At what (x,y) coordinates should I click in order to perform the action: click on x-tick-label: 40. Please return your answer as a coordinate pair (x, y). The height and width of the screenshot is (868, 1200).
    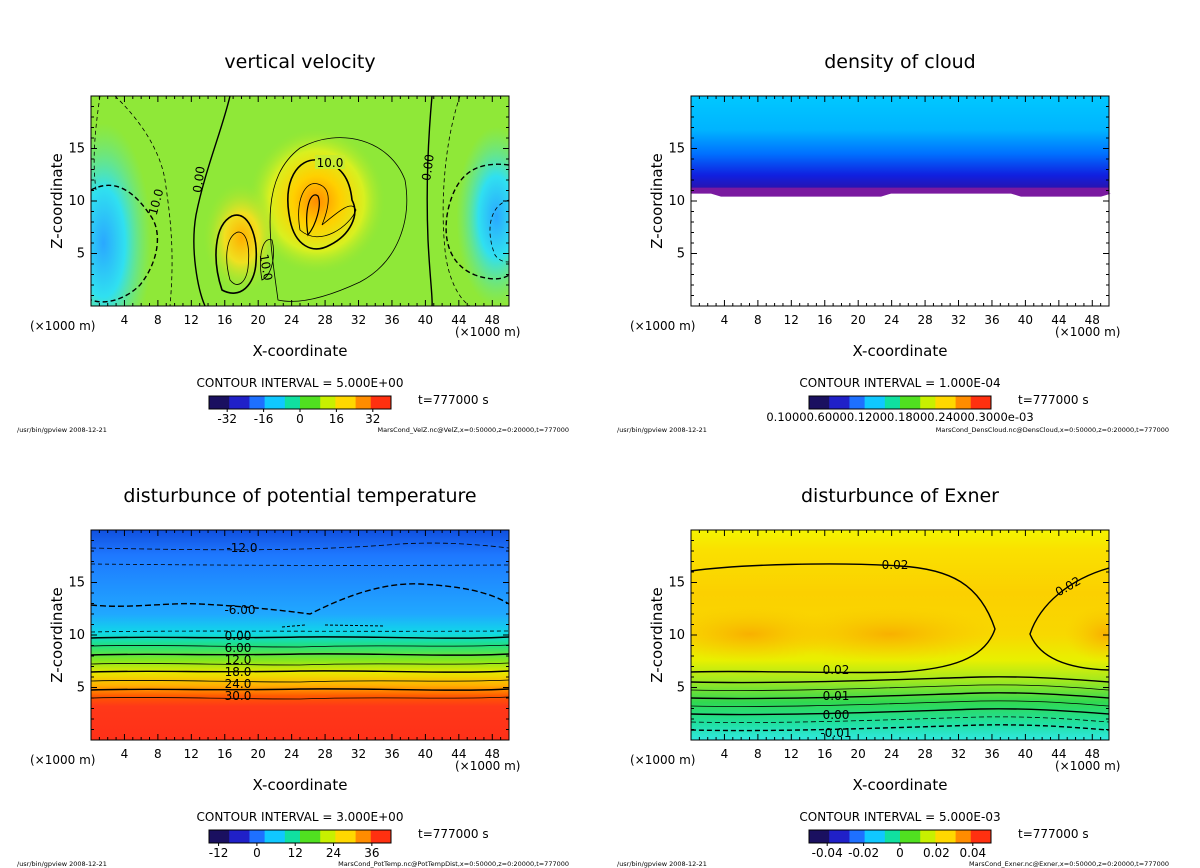
    Looking at the image, I should click on (1025, 754).